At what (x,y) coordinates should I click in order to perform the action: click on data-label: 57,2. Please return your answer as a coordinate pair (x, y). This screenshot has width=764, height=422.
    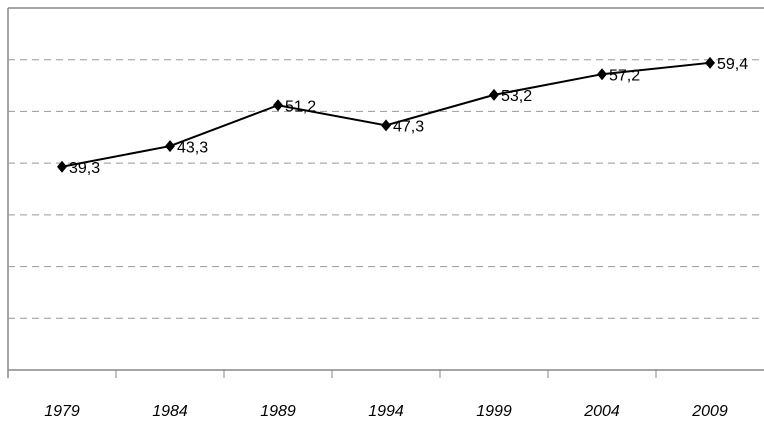
    Looking at the image, I should click on (624, 75).